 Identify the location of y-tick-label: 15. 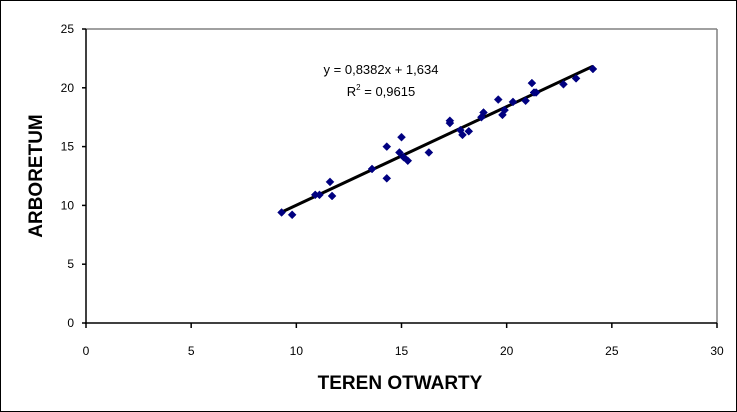
(68, 147).